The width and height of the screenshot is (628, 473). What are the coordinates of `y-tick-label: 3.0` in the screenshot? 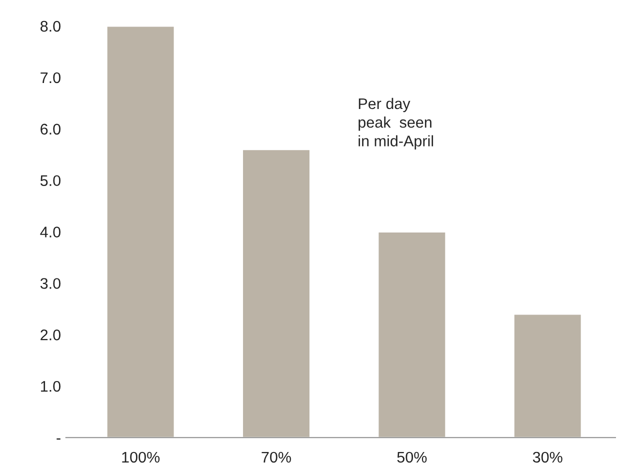 It's located at (50, 283).